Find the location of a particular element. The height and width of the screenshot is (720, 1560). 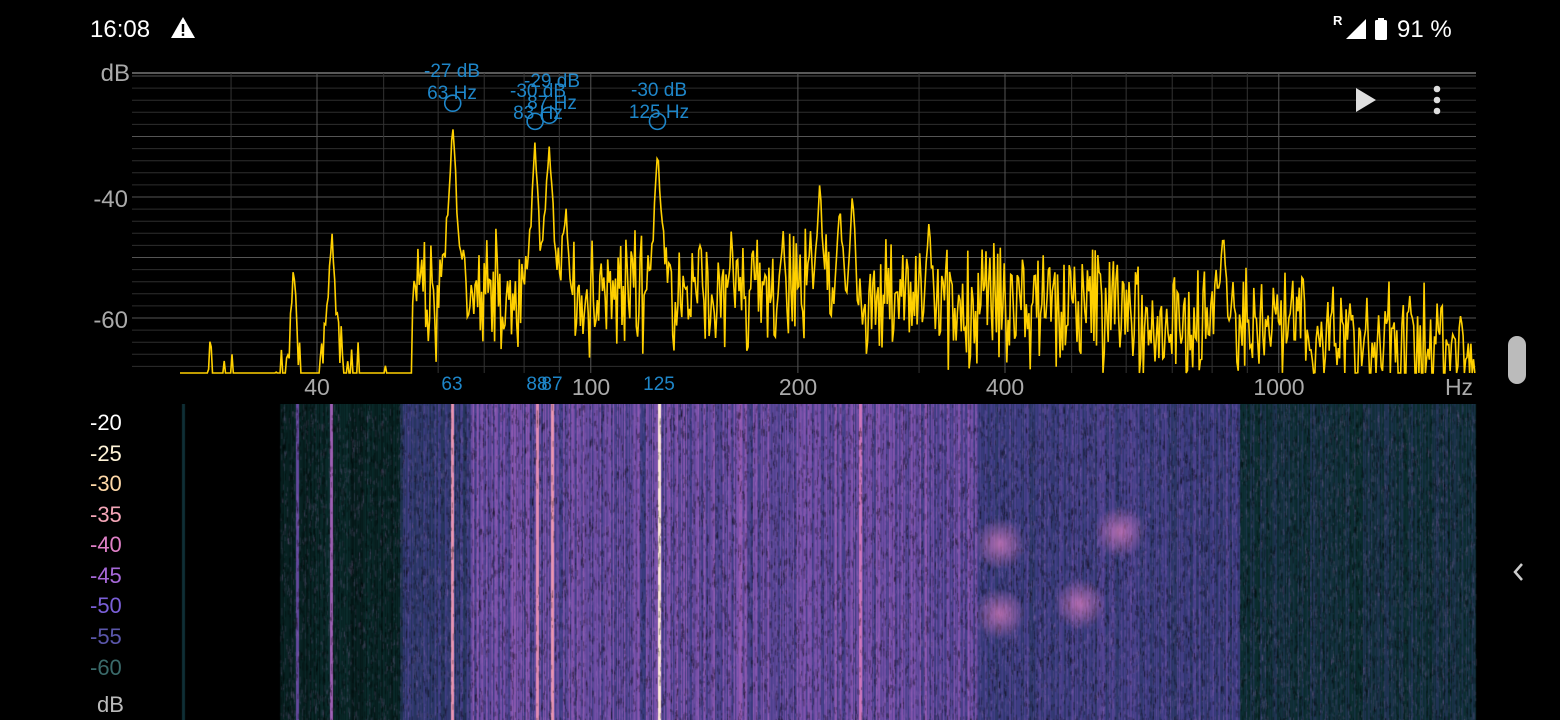

battery-icon is located at coordinates (1381, 29).